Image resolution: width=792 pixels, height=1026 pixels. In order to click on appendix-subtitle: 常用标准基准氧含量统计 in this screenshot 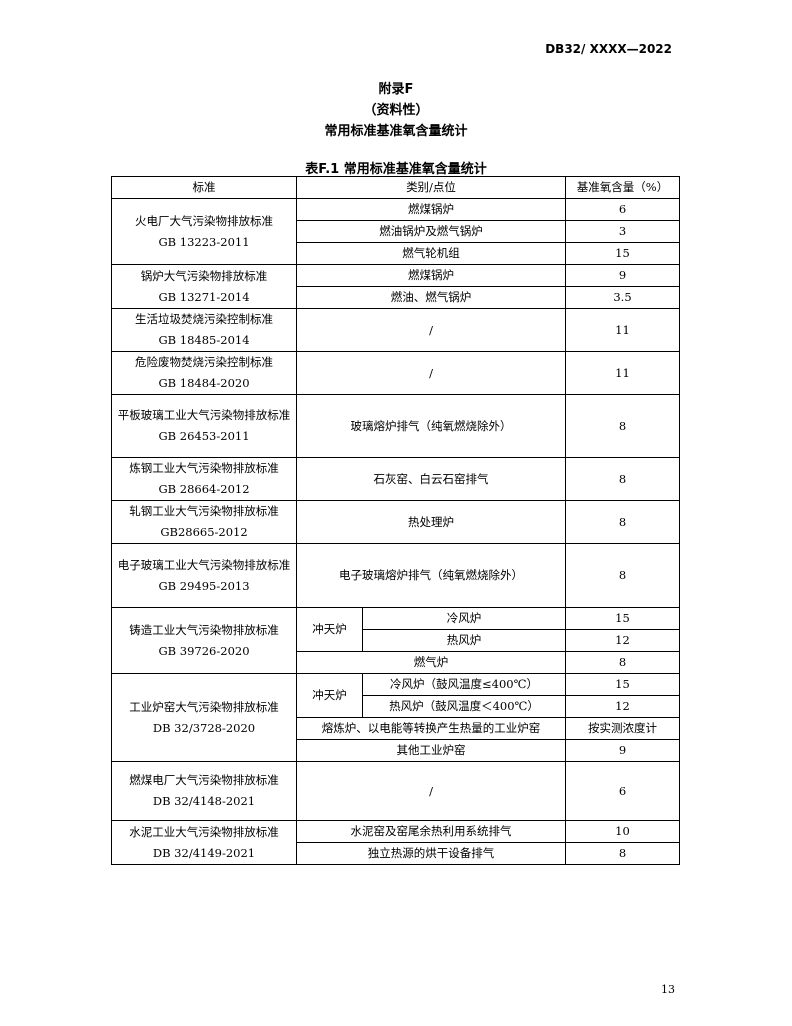, I will do `click(396, 131)`.